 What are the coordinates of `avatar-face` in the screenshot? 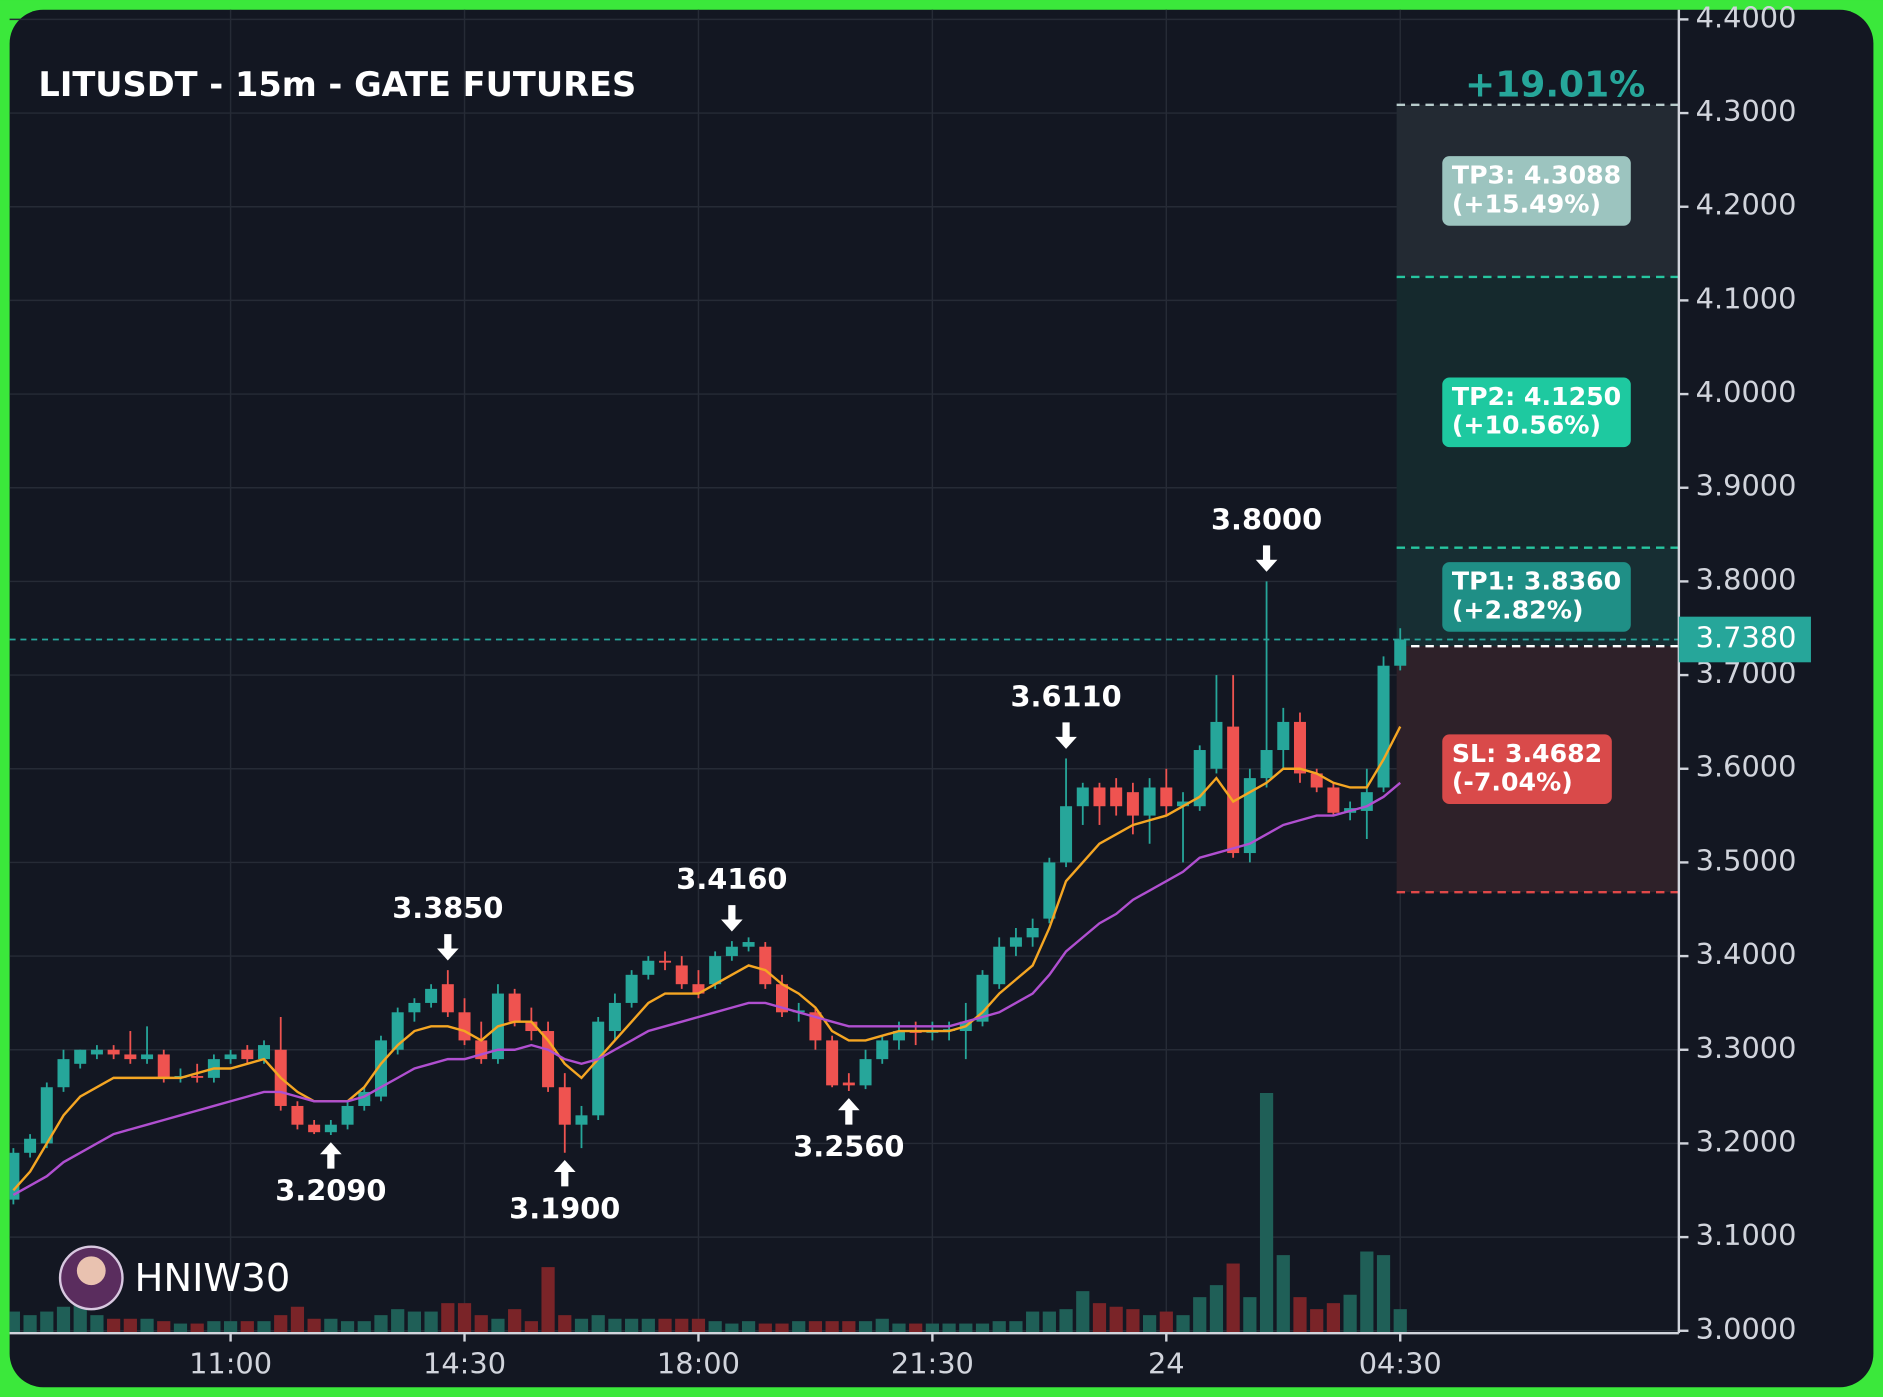 It's located at (91, 1271).